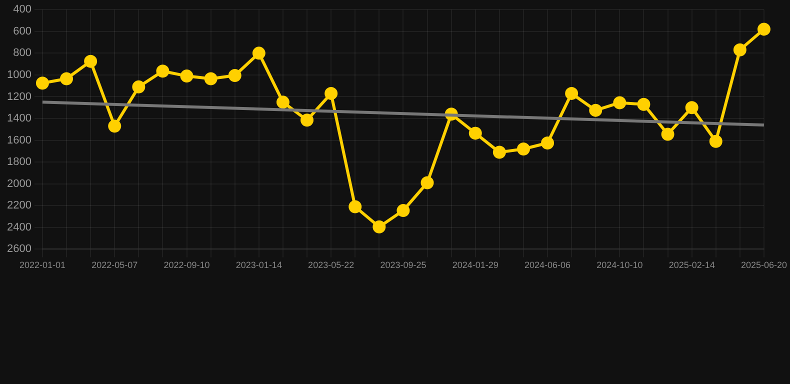 Image resolution: width=790 pixels, height=384 pixels. I want to click on y-tick-label: 1400, so click(19, 118).